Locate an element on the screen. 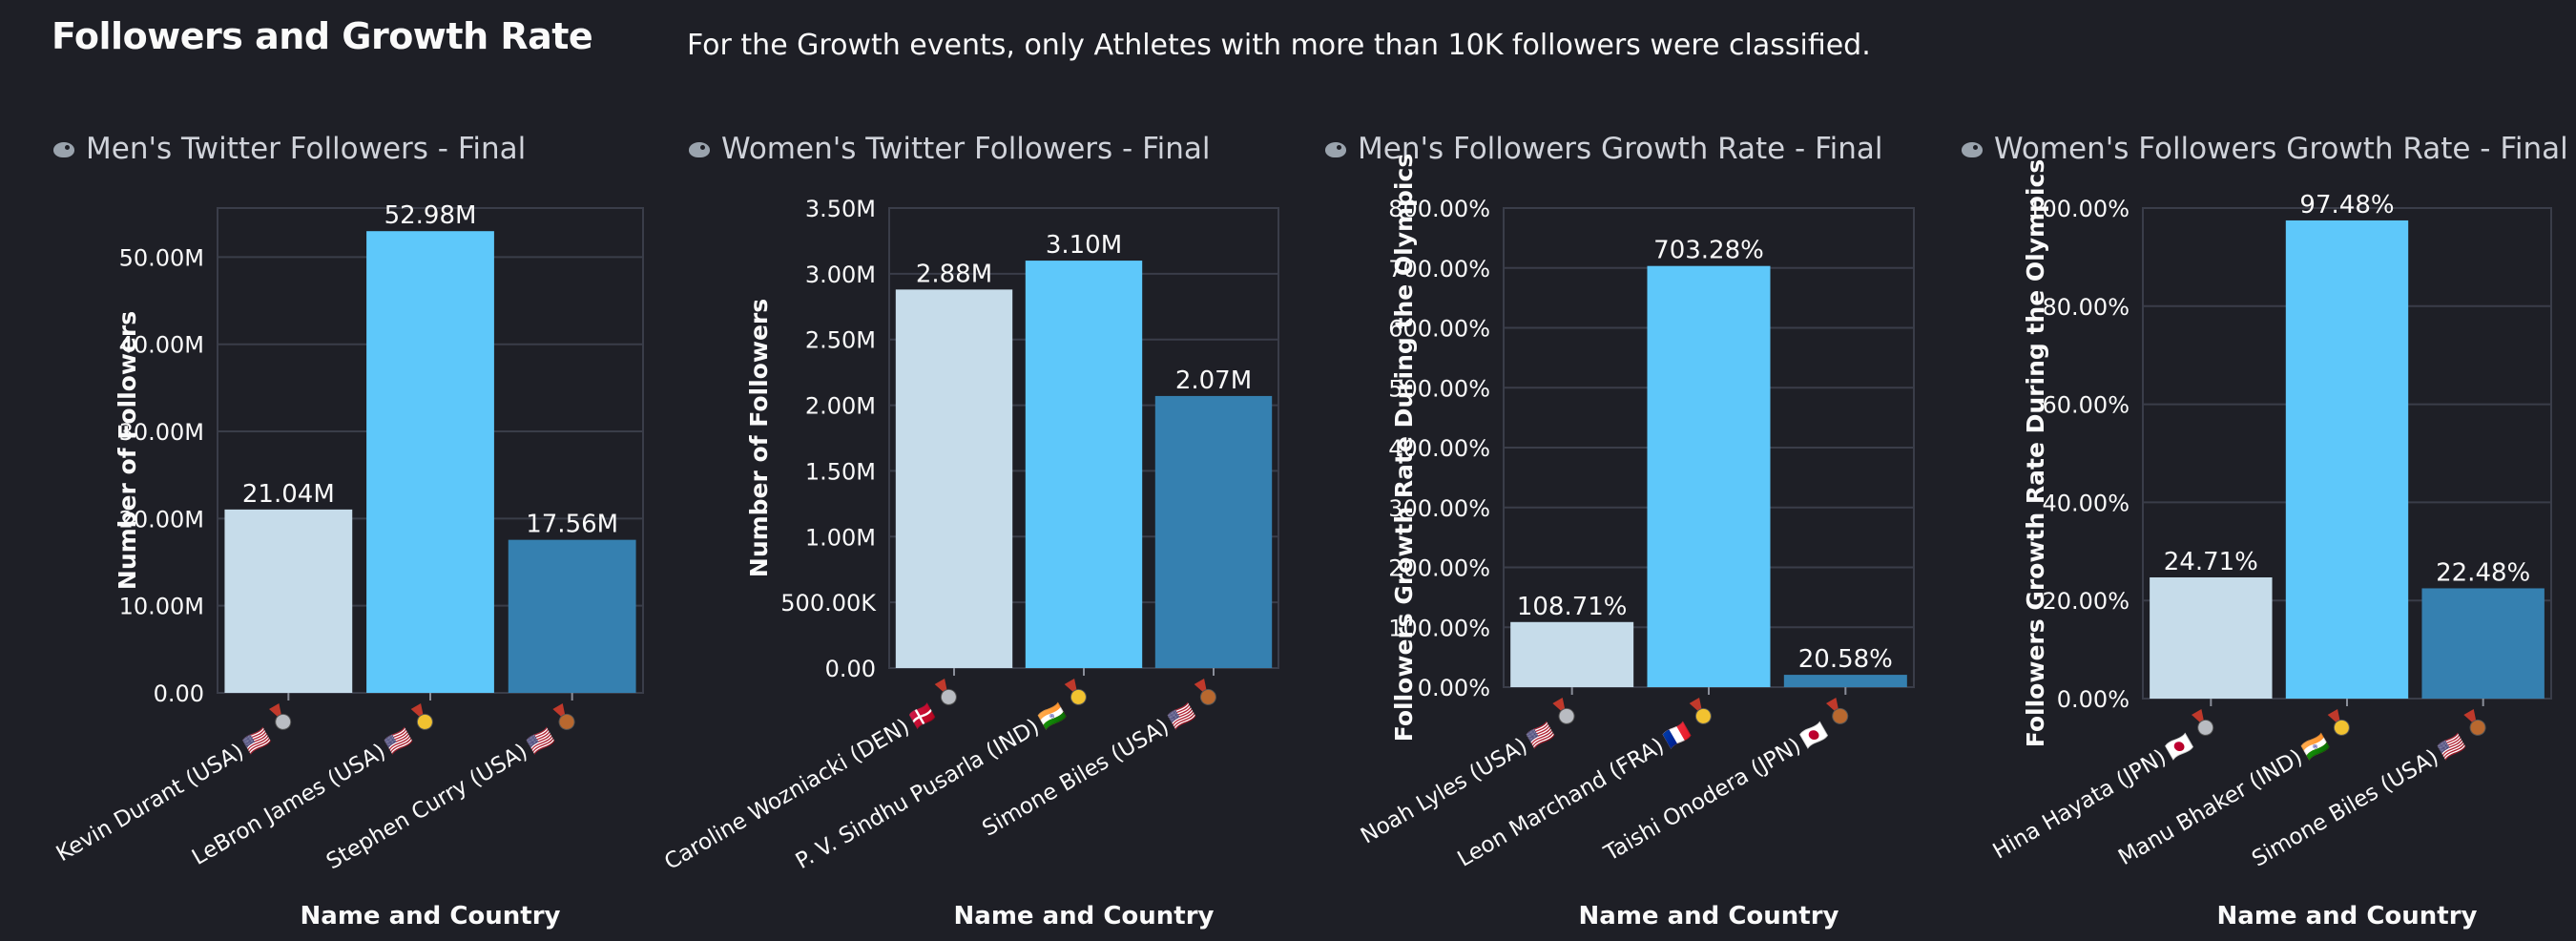  y-tick-label: 2.00M is located at coordinates (840, 406).